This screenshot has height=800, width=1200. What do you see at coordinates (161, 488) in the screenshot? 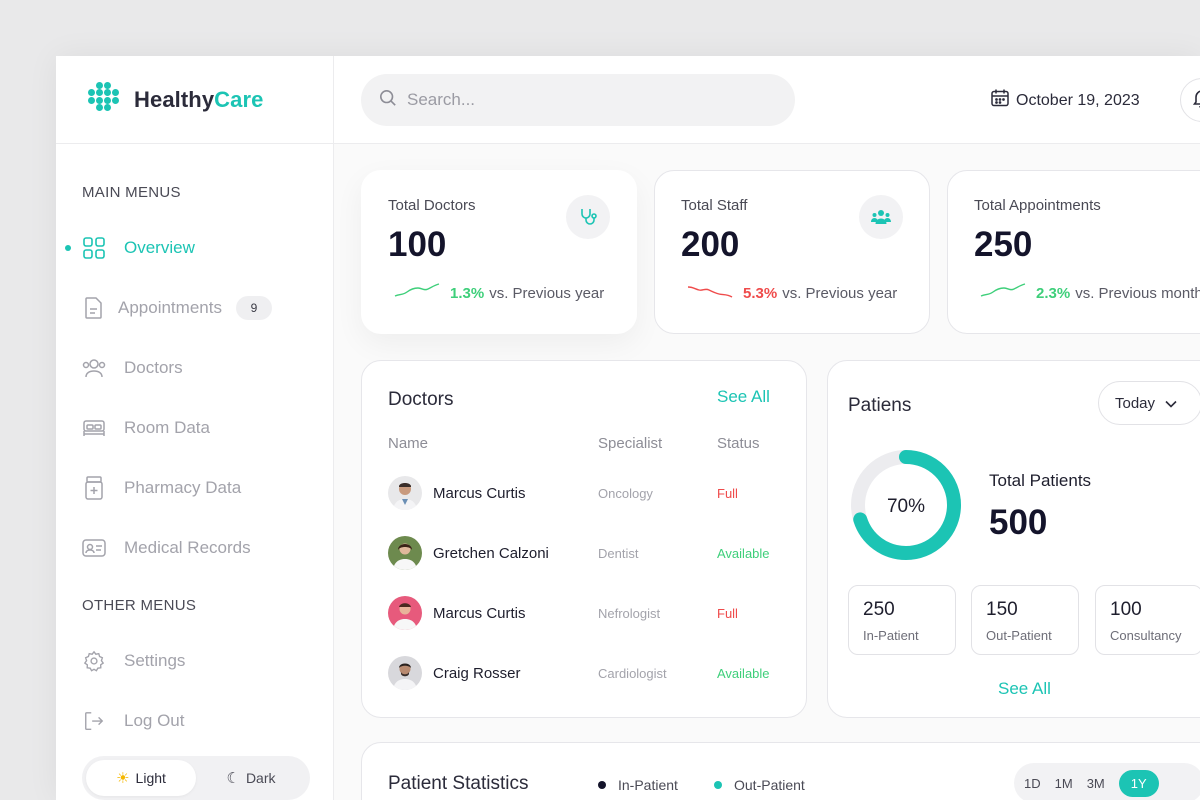
I see `sidebar-item-pharmacy-data: Pharmacy Data` at bounding box center [161, 488].